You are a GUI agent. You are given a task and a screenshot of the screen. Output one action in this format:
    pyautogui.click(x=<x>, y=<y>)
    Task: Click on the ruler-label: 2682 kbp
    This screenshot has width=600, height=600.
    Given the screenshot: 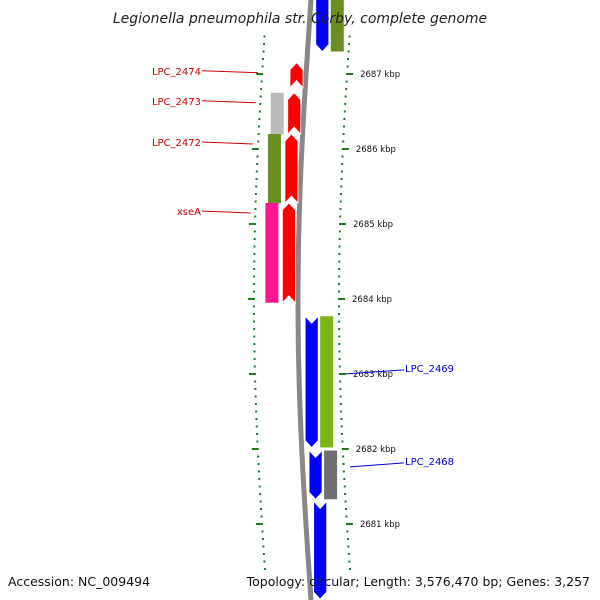 What is the action you would take?
    pyautogui.click(x=376, y=450)
    